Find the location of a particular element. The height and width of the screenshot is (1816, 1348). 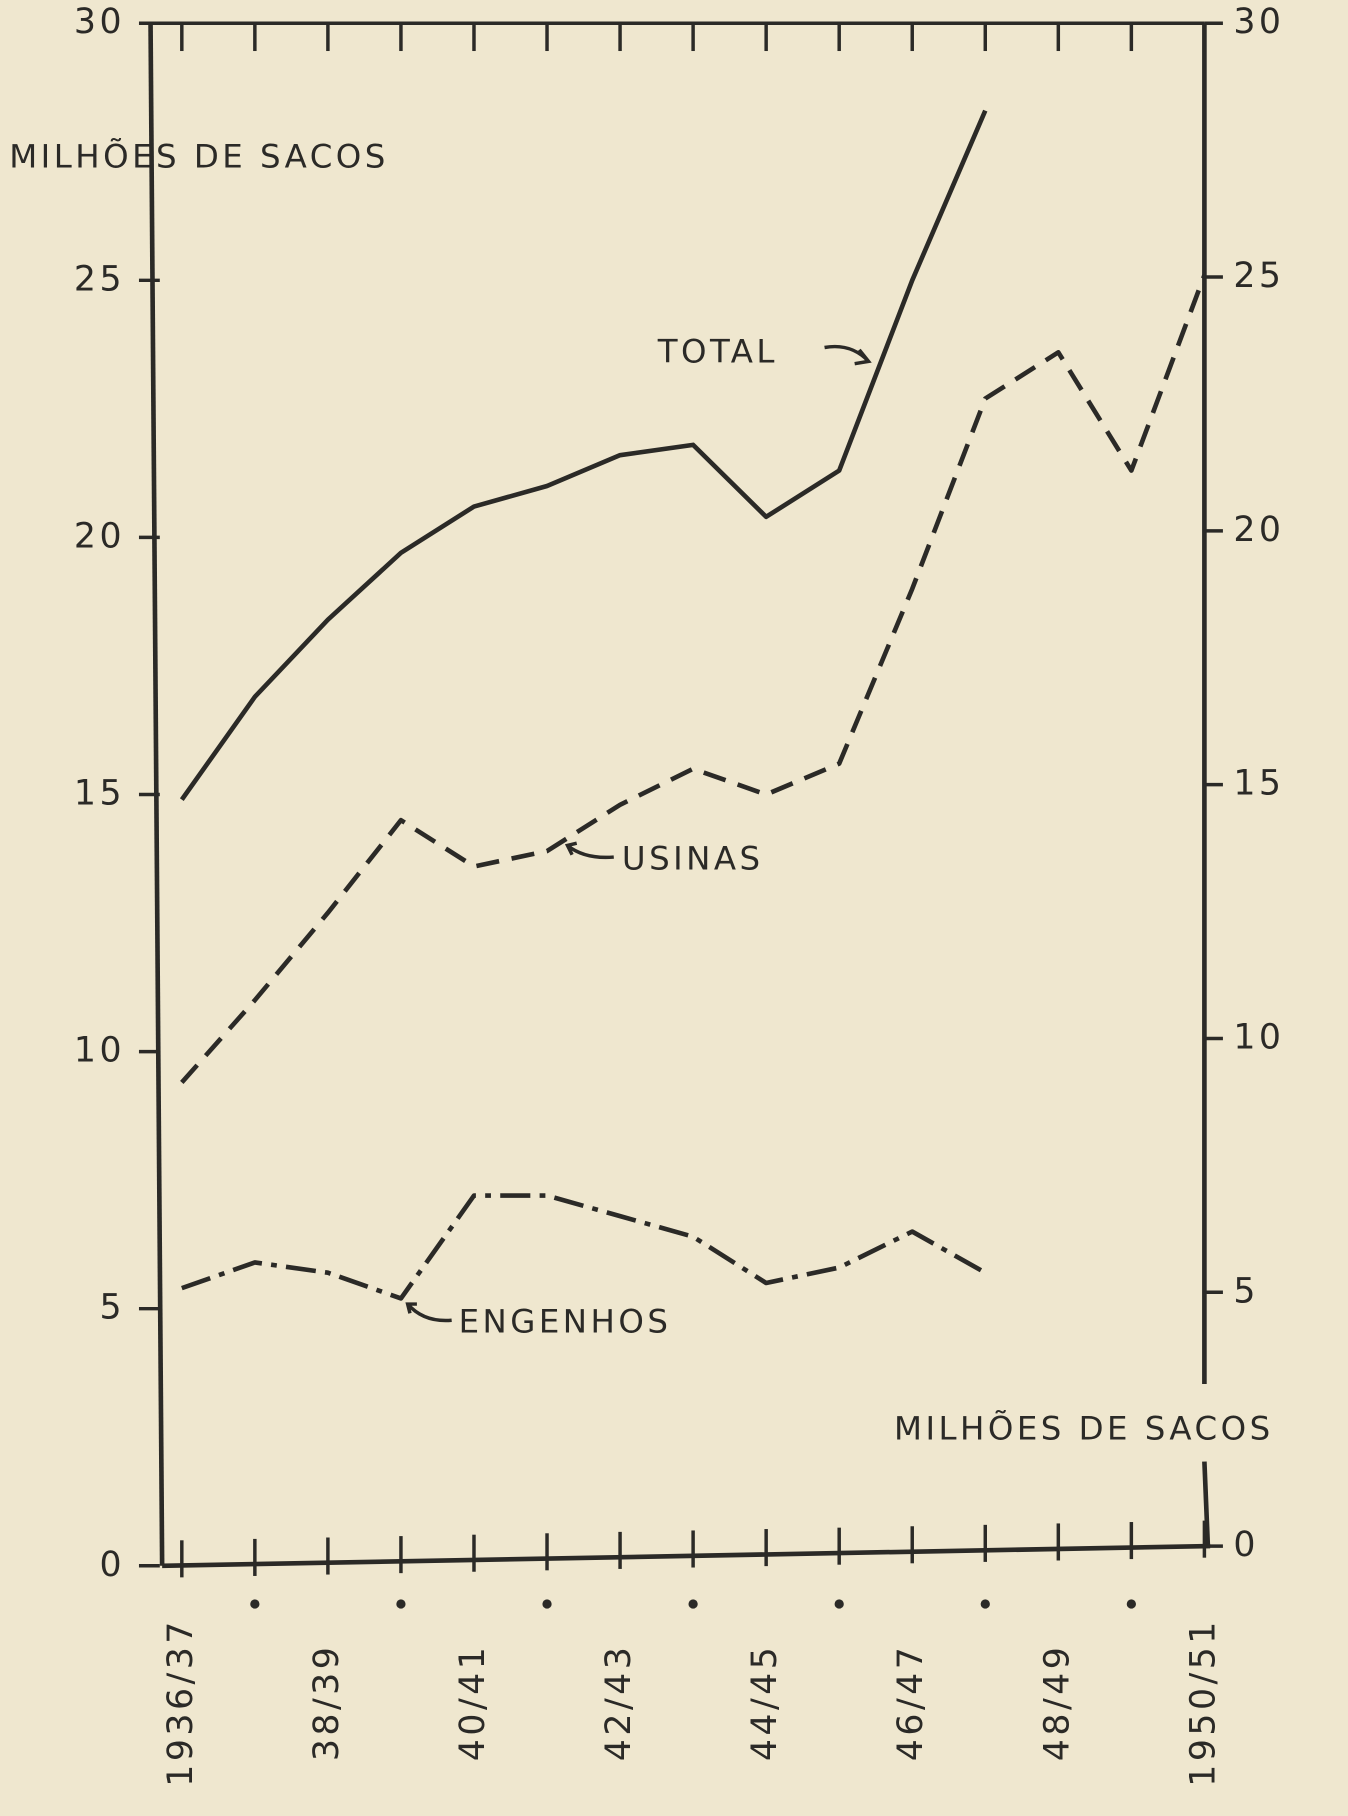

x-tick-label: 46/47 is located at coordinates (911, 1702).